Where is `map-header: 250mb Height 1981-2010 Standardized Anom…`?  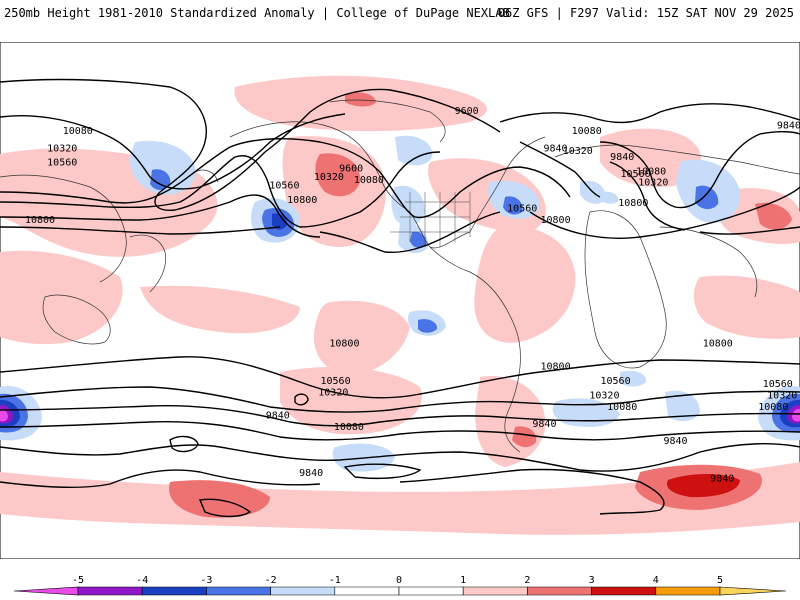 map-header: 250mb Height 1981-2010 Standardized Anom… is located at coordinates (400, 15).